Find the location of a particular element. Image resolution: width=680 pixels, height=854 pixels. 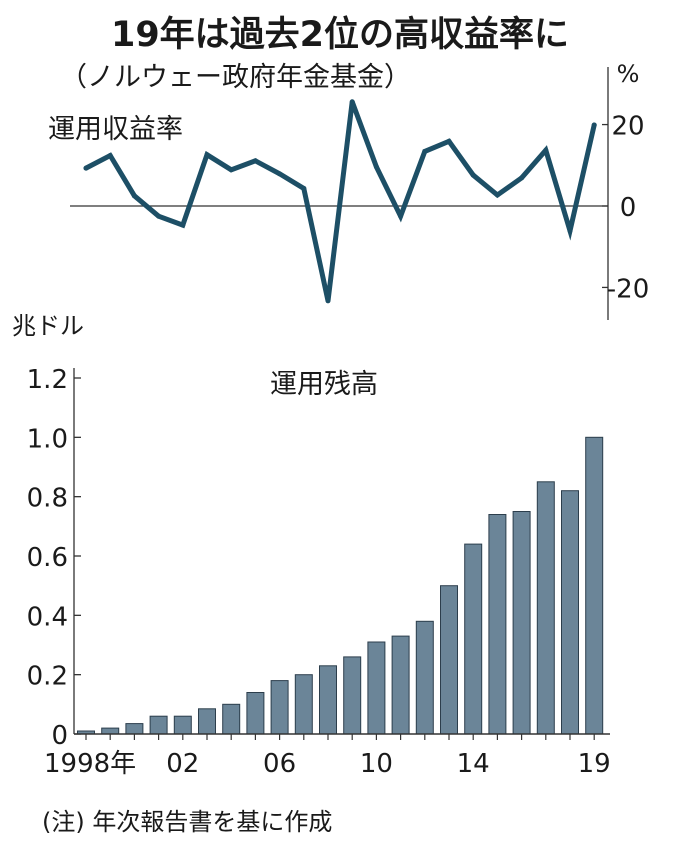

bar-chart-y-axis: 0 0.2 0.4 0.6 0.8 1.0 1.2 is located at coordinates (54, 558).